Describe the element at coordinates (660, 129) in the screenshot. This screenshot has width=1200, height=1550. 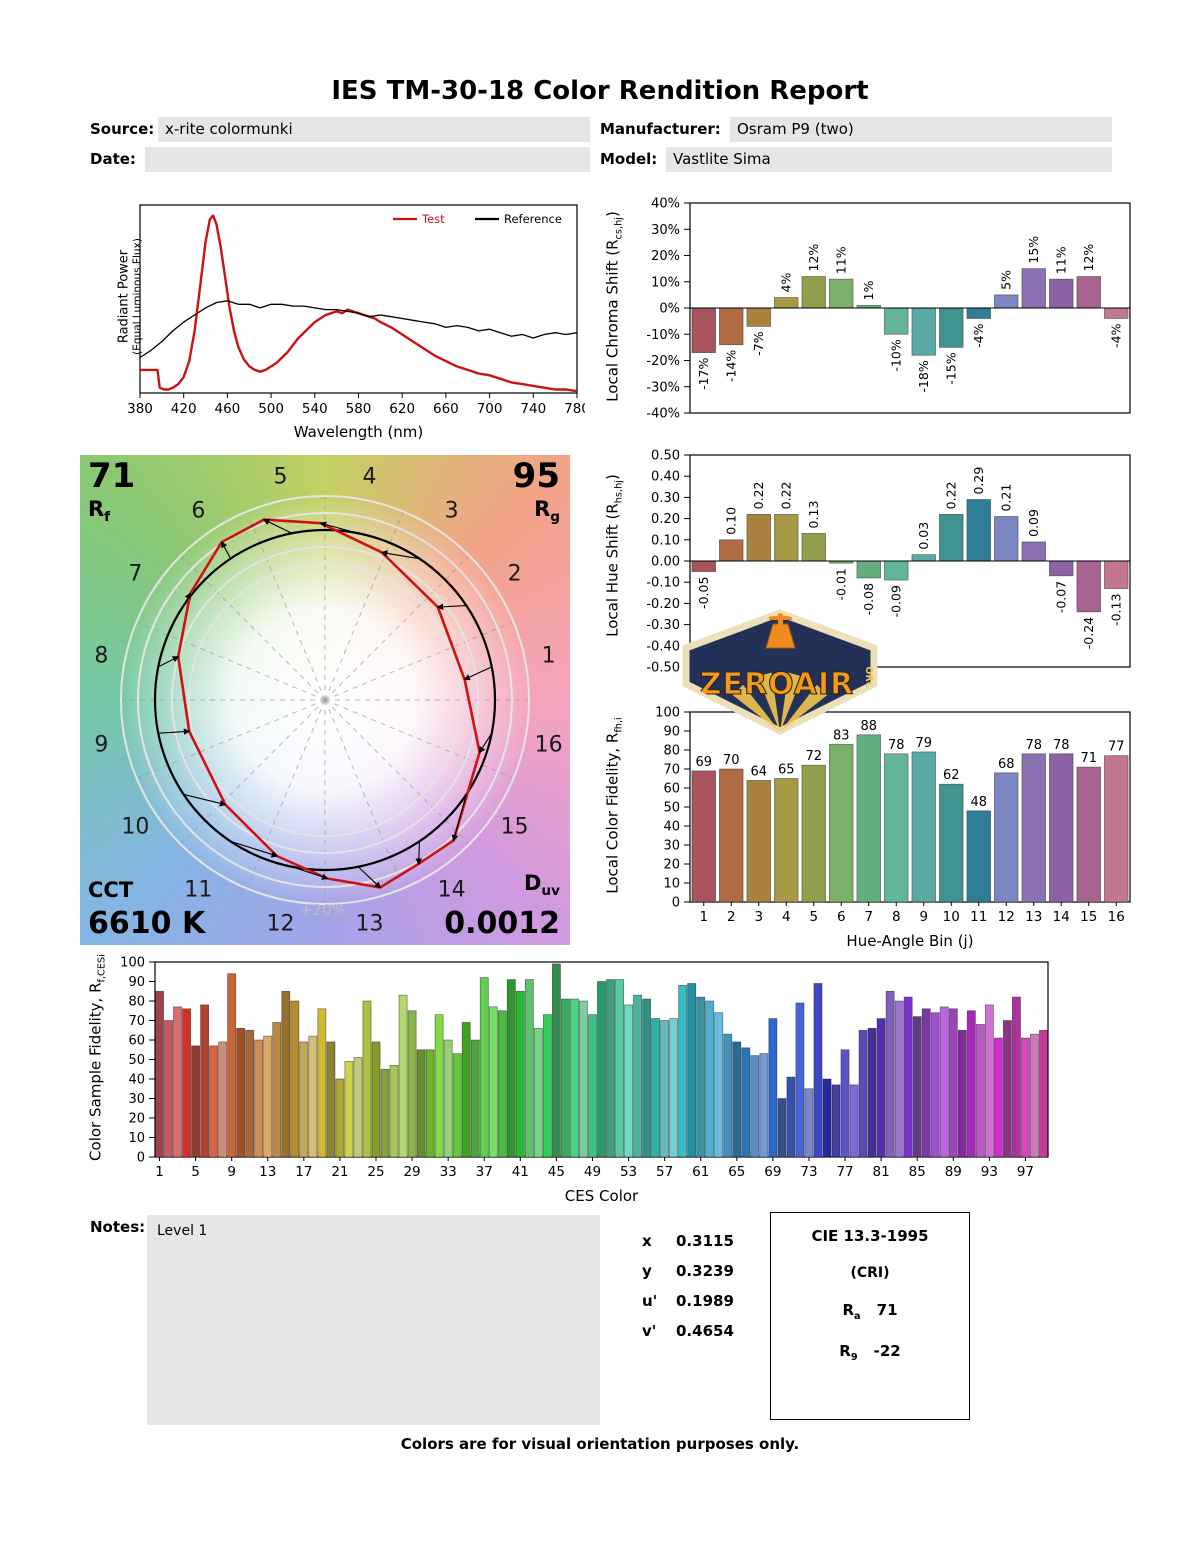
I see `manufacturer-label: Manufacturer:` at that location.